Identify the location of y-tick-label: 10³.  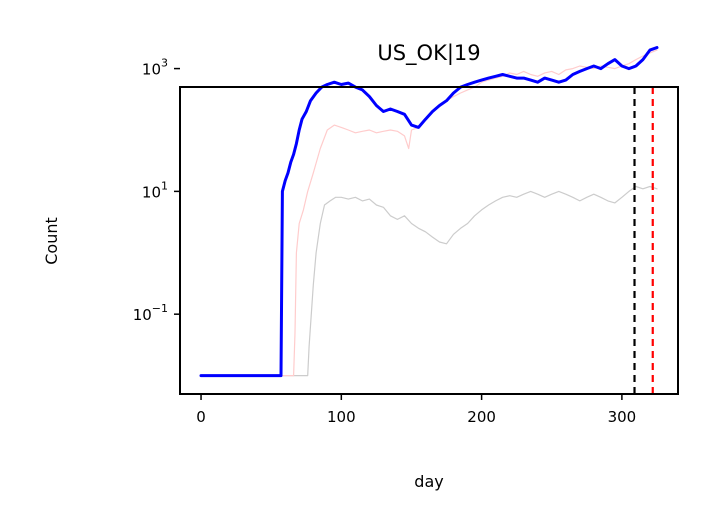
(155, 68).